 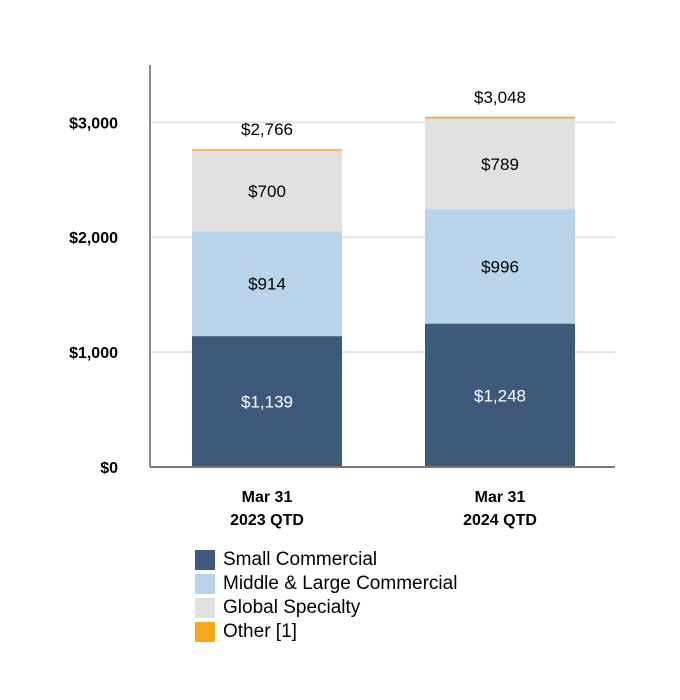 I want to click on bar-segment-label: $1,248, so click(x=500, y=395).